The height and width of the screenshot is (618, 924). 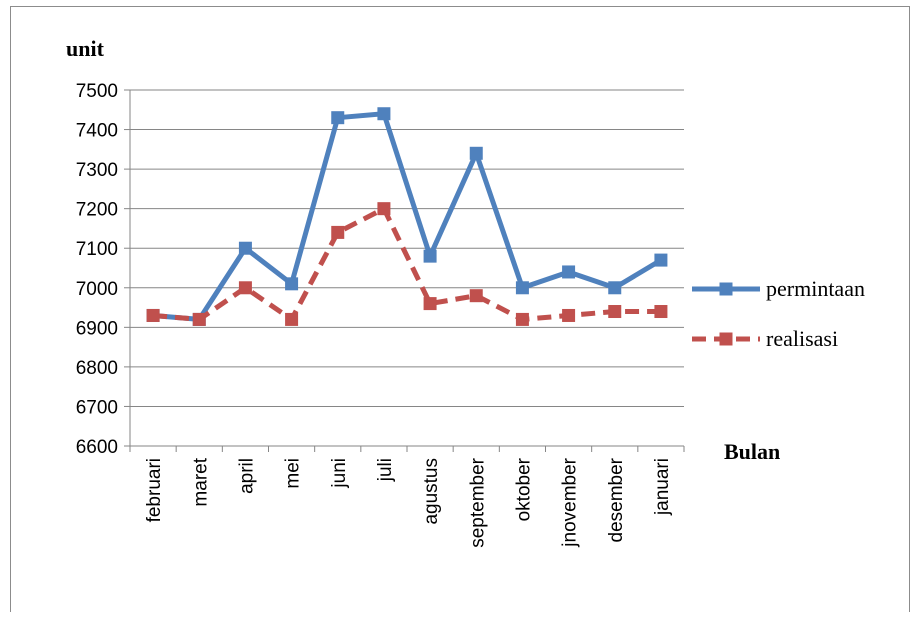 What do you see at coordinates (246, 476) in the screenshot?
I see `x-tick-label-april: april` at bounding box center [246, 476].